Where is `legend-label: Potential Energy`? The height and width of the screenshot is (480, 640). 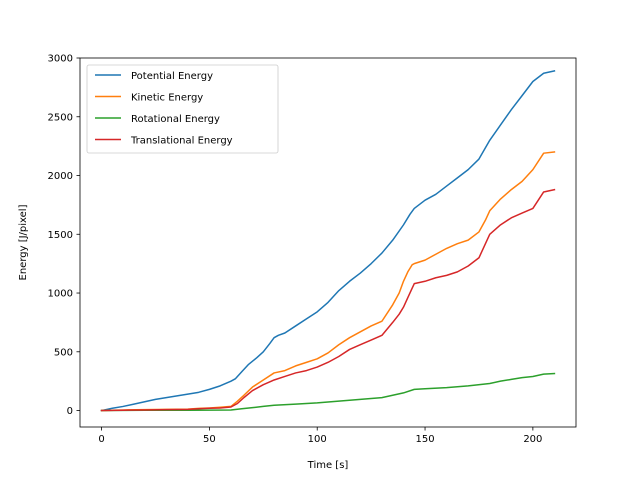
legend-label: Potential Energy is located at coordinates (172, 76).